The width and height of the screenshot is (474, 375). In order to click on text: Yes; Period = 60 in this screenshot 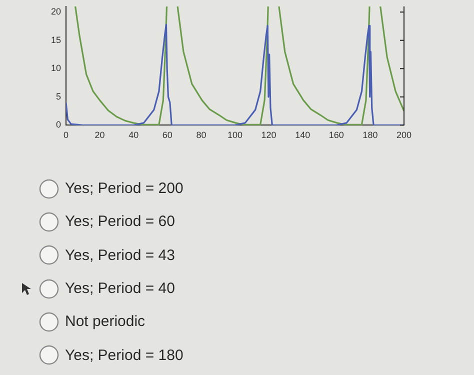, I will do `click(120, 221)`.